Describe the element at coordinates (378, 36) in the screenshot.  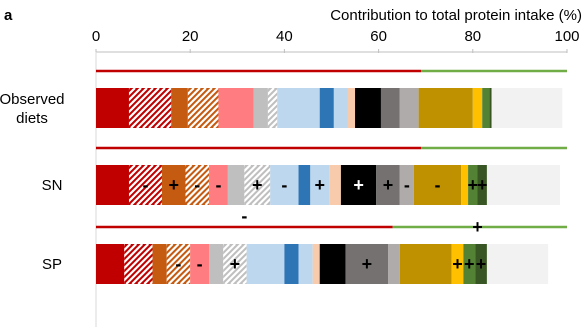
I see `x-tick-label: 60` at that location.